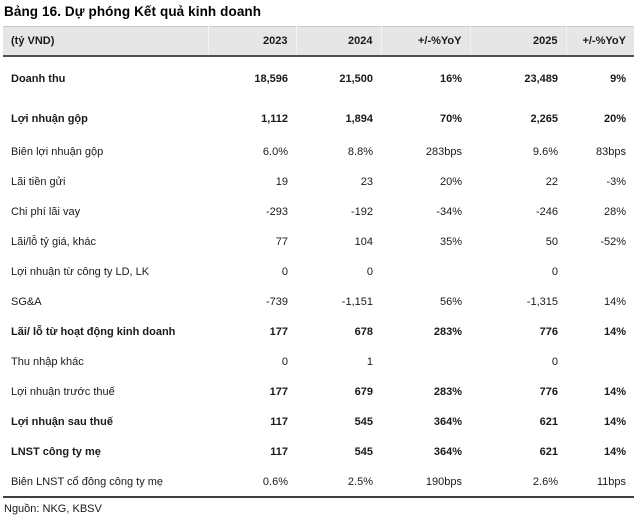 The width and height of the screenshot is (640, 515). What do you see at coordinates (251, 41) in the screenshot?
I see `column-header-2023: 2023` at bounding box center [251, 41].